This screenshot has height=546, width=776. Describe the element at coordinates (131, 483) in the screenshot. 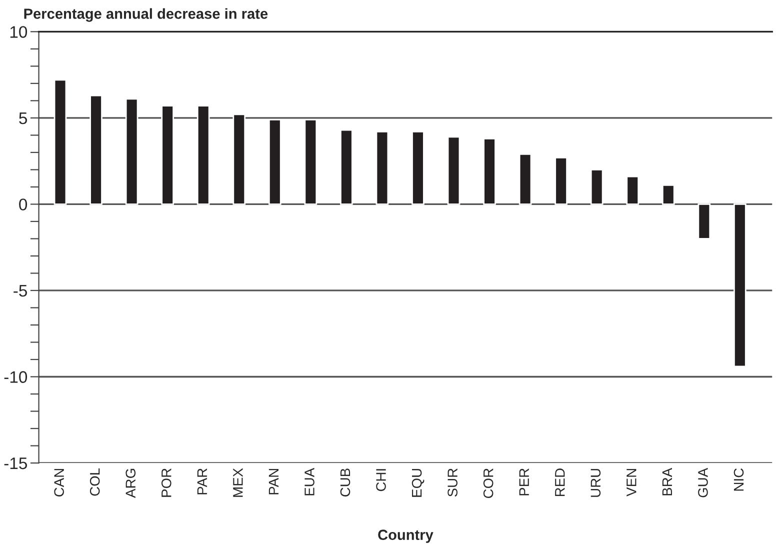

I see `x-tick-label: ARG` at that location.